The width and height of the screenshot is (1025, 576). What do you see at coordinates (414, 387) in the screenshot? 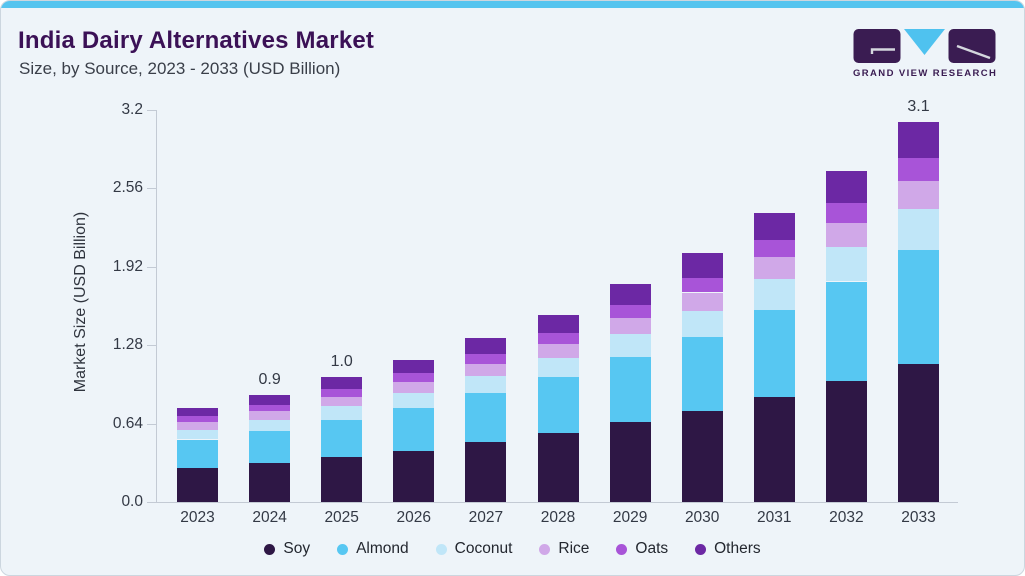
I see `bar-2026-rice` at bounding box center [414, 387].